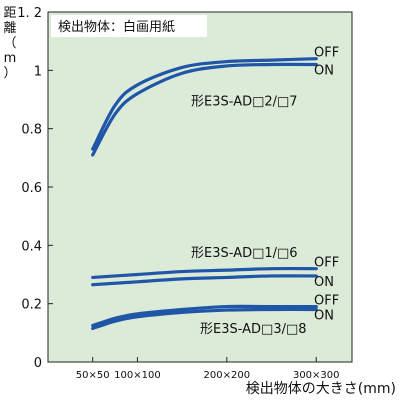  Describe the element at coordinates (38, 363) in the screenshot. I see `y-tick-label: 0` at that location.